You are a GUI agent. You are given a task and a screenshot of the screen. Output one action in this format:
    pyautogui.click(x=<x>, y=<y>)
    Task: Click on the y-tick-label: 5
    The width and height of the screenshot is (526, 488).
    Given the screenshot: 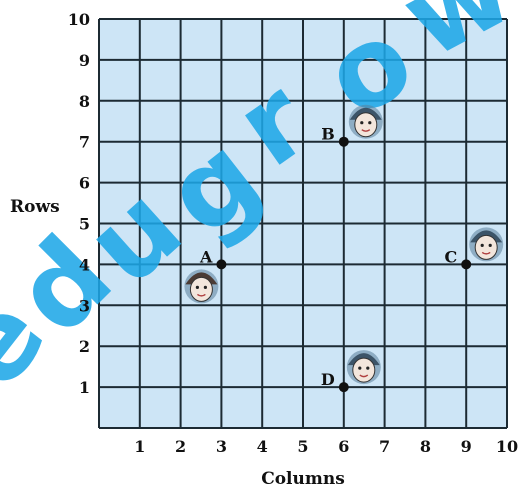 What is the action you would take?
    pyautogui.click(x=84, y=224)
    